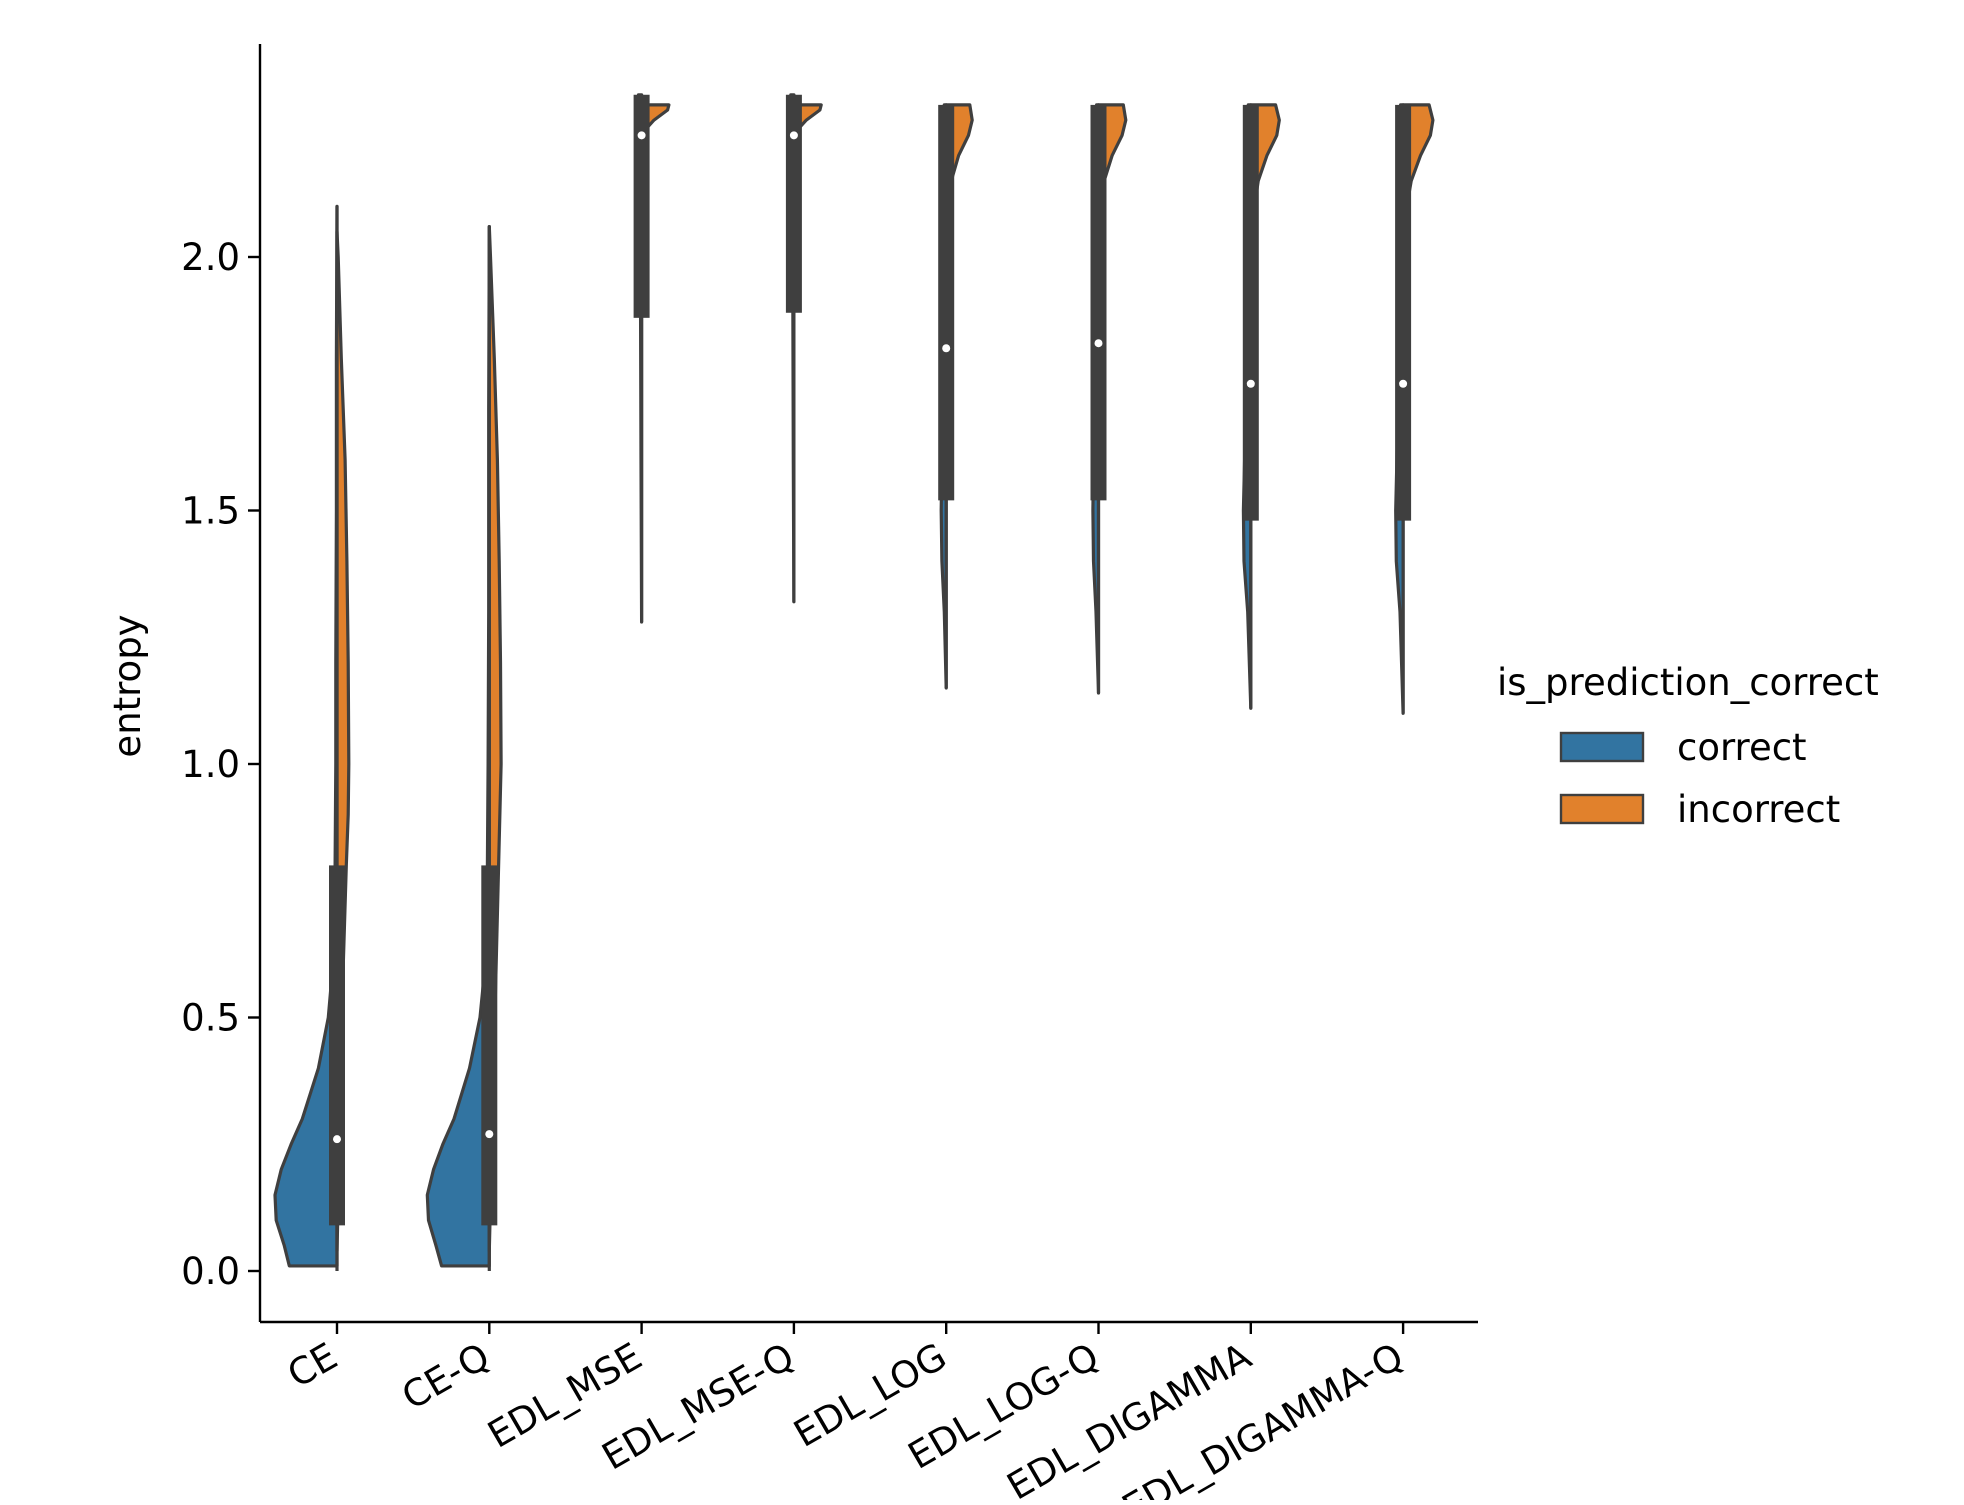 Image resolution: width=1964 pixels, height=1505 pixels. Describe the element at coordinates (210, 257) in the screenshot. I see `y-tick-label: 2.0` at that location.